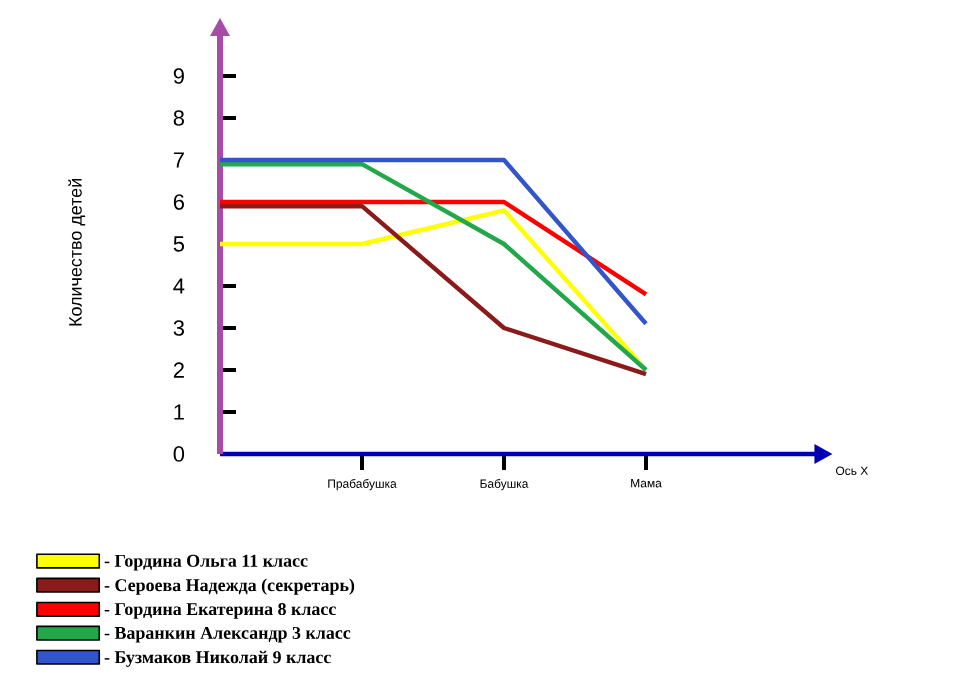  What do you see at coordinates (179, 454) in the screenshot?
I see `y-tick-label: 0` at bounding box center [179, 454].